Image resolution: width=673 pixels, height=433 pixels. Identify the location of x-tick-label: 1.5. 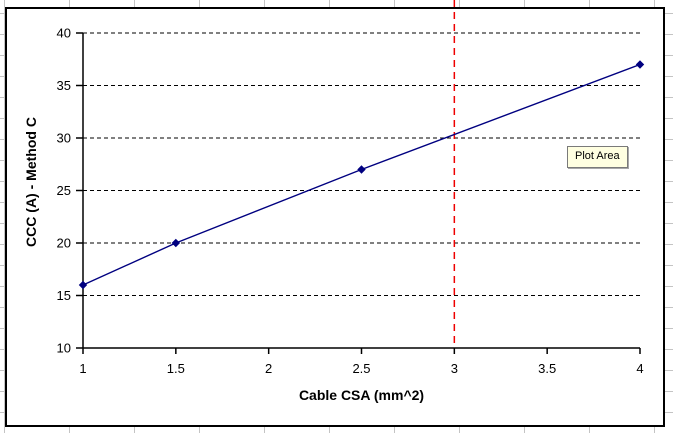
(176, 368).